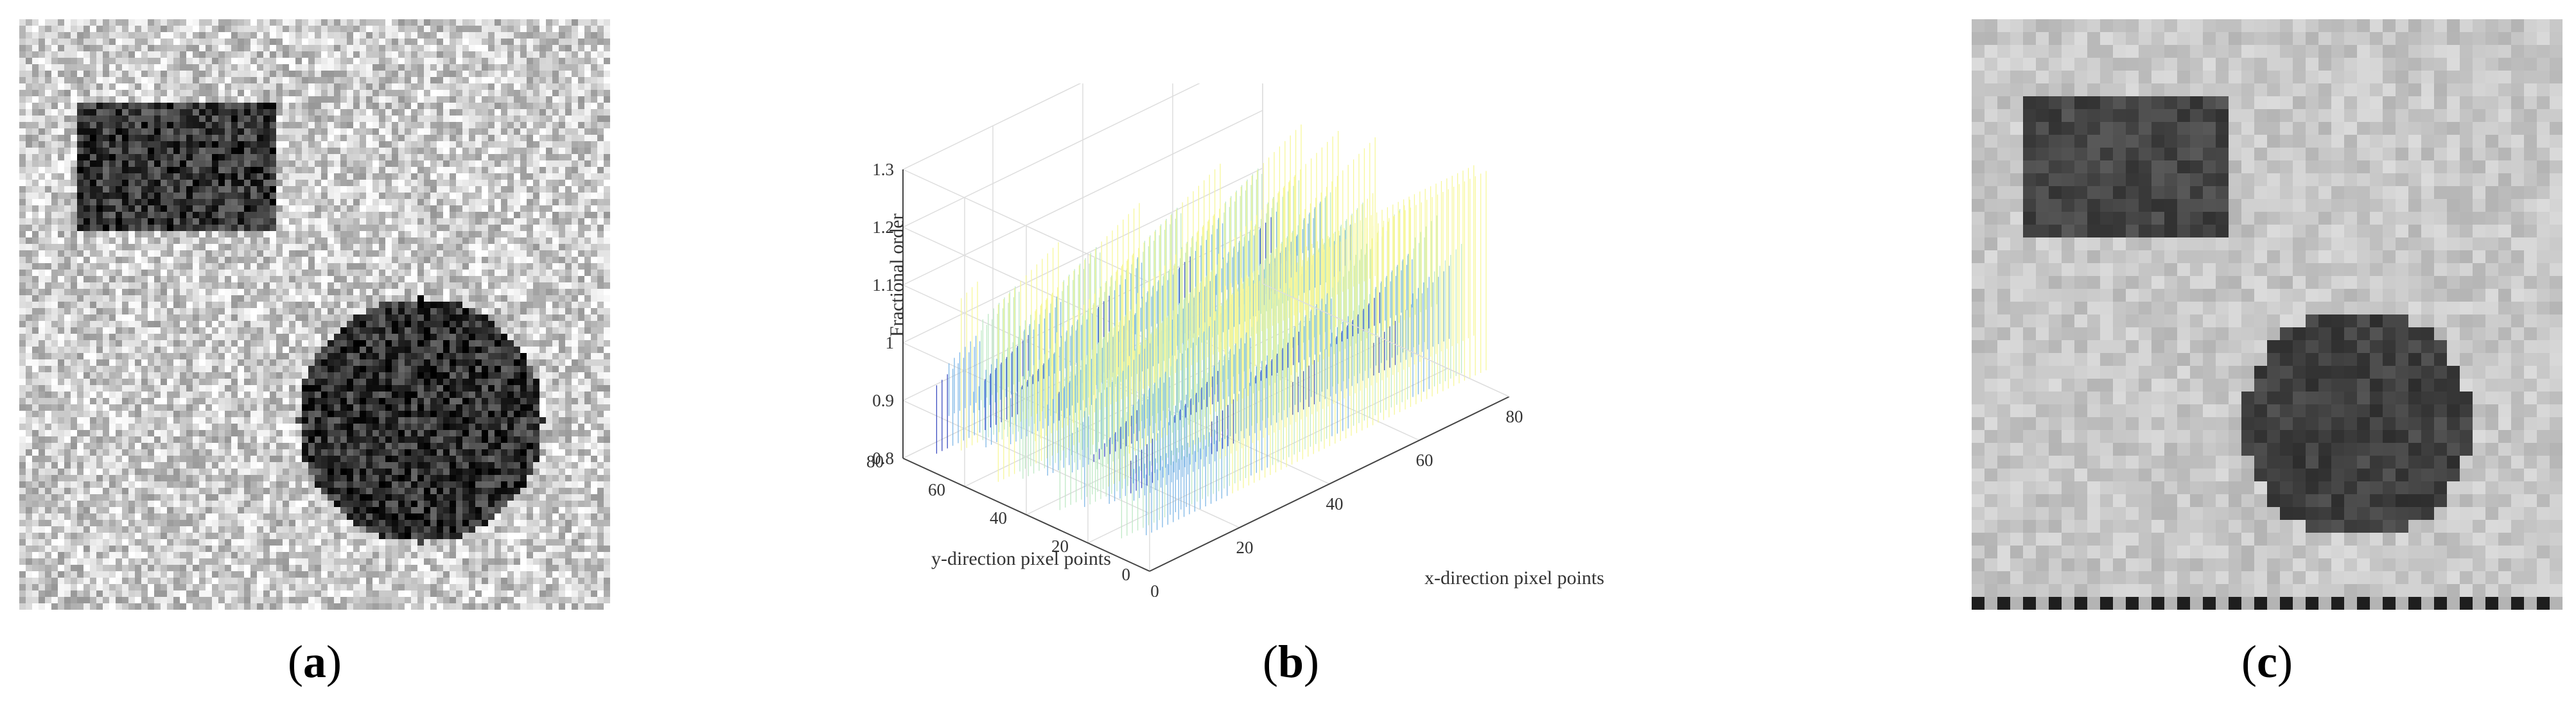 Image resolution: width=2576 pixels, height=706 pixels. What do you see at coordinates (1386, 340) in the screenshot?
I see `box-edge` at bounding box center [1386, 340].